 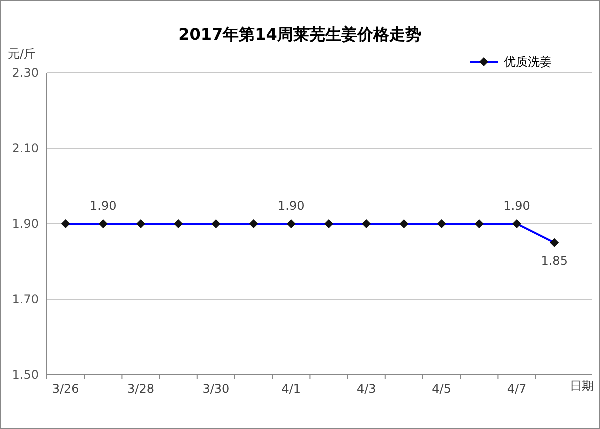 What do you see at coordinates (25, 224) in the screenshot?
I see `y-tick-label: 1.90` at bounding box center [25, 224].